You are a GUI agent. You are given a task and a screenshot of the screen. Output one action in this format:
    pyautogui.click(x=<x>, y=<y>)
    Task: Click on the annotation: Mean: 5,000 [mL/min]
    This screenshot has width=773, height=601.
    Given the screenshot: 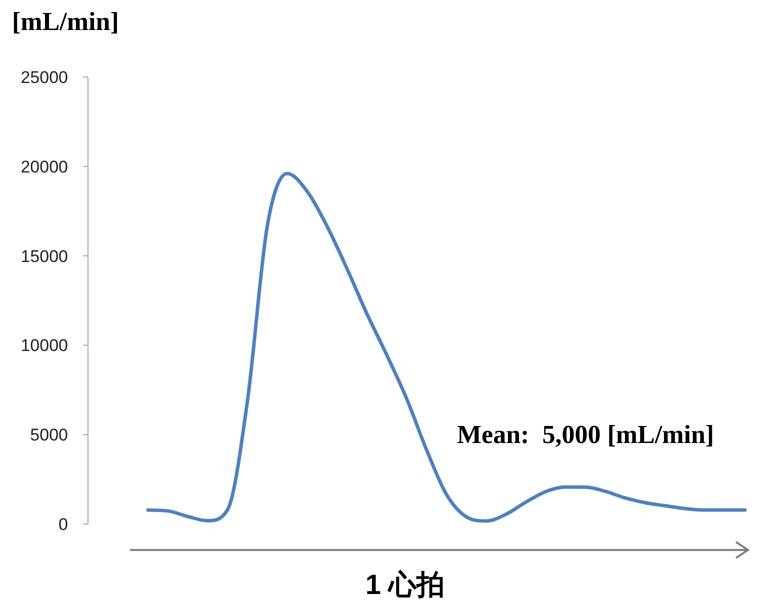 What is the action you would take?
    pyautogui.click(x=585, y=434)
    